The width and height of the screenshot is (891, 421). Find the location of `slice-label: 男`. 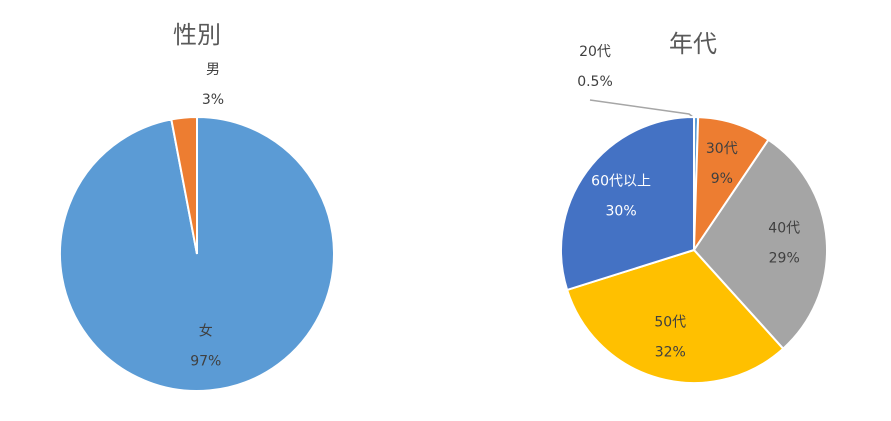

slice-label: 男 is located at coordinates (213, 70).